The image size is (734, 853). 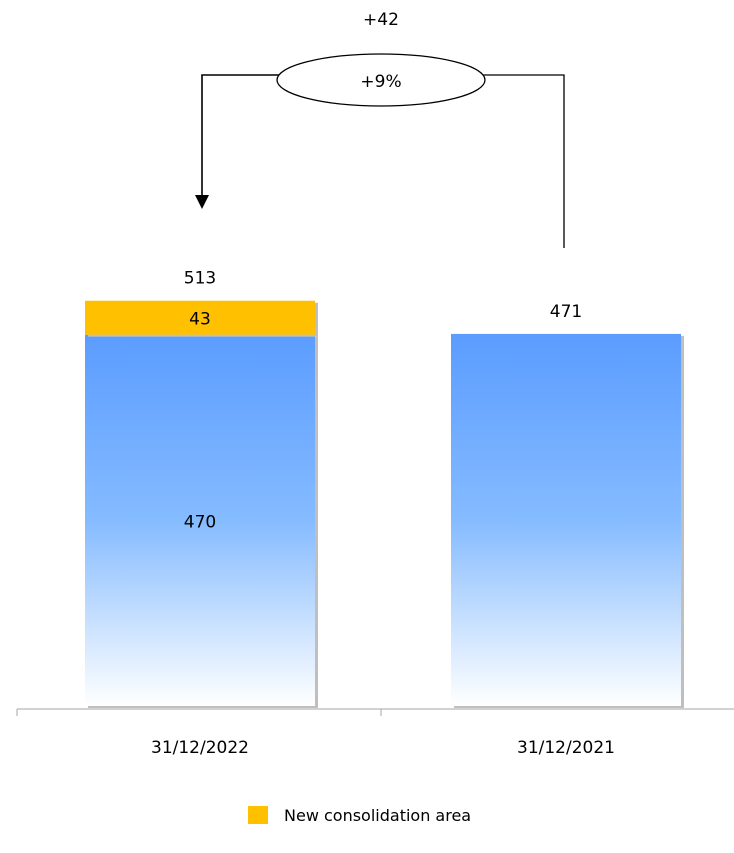 I want to click on variation-percent: +9%, so click(x=380, y=82).